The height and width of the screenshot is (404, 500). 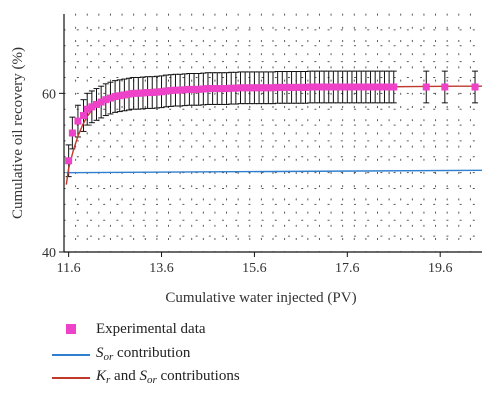 I want to click on x-axis-label: Cumulative water injected (PV), so click(x=260, y=298).